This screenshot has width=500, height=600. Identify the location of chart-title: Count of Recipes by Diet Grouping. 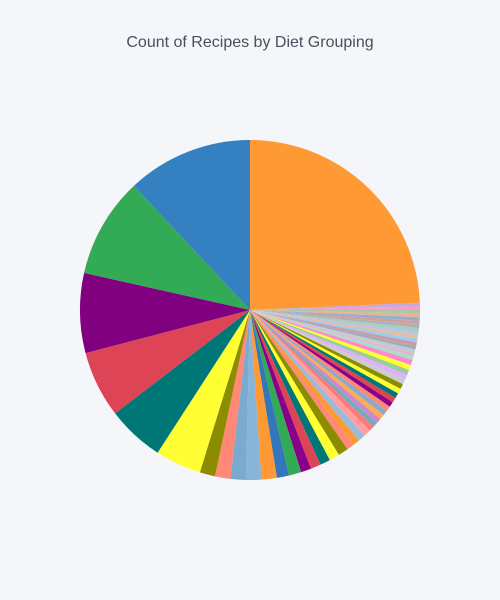
(250, 42).